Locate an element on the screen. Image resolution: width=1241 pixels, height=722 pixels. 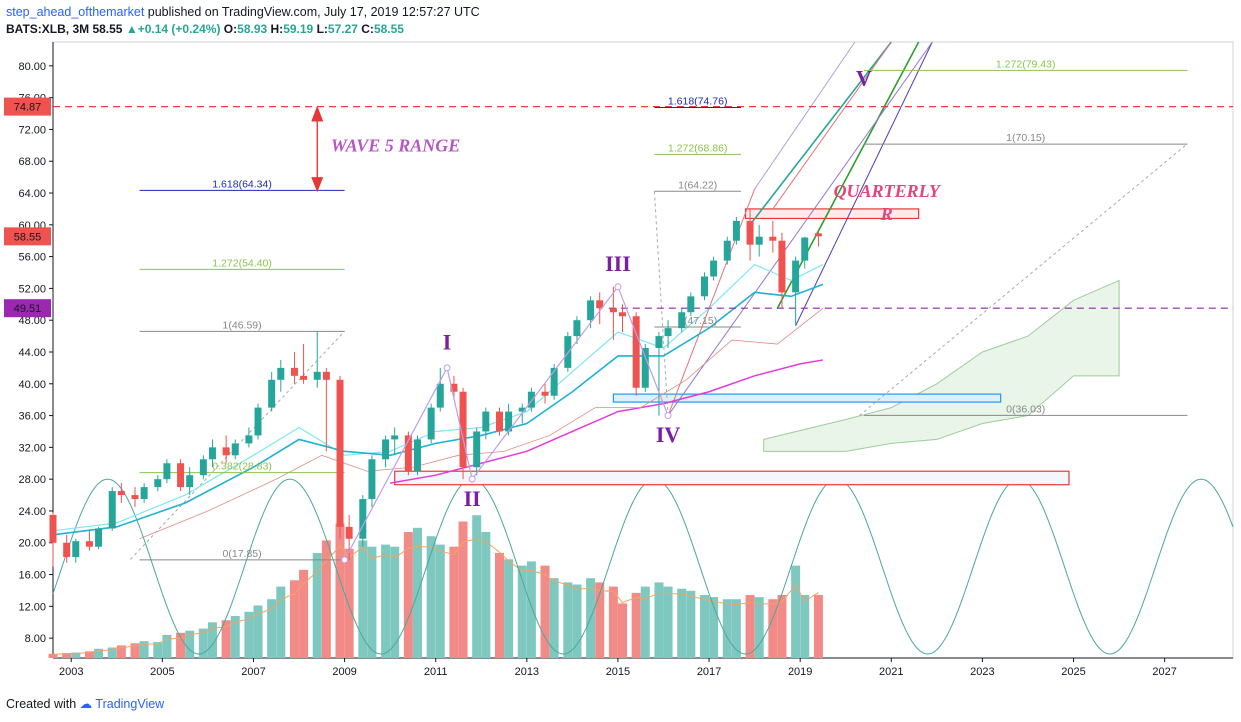
y-tick-label-7: 52.00 is located at coordinates (32, 289).